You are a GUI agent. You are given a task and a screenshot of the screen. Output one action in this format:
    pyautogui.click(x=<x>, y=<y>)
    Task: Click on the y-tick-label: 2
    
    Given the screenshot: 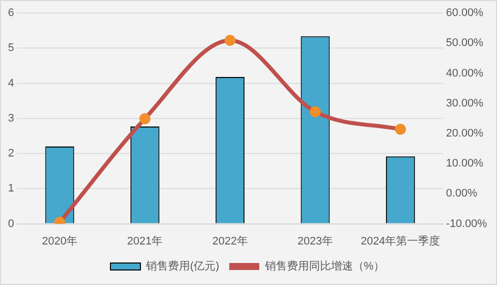 What is the action you would take?
    pyautogui.click(x=11, y=154)
    